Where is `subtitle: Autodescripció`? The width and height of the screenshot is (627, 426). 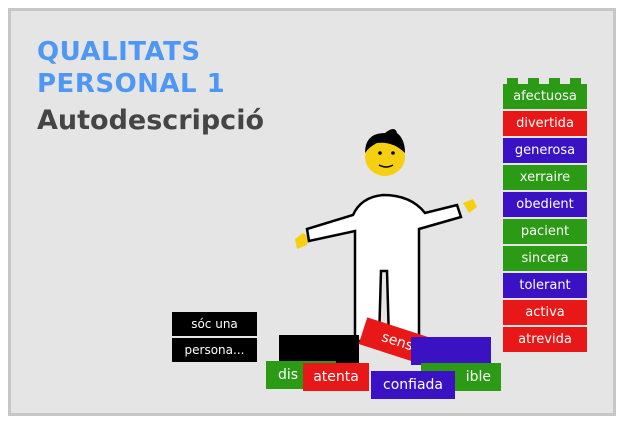
subtitle: Autodescripció is located at coordinates (150, 120).